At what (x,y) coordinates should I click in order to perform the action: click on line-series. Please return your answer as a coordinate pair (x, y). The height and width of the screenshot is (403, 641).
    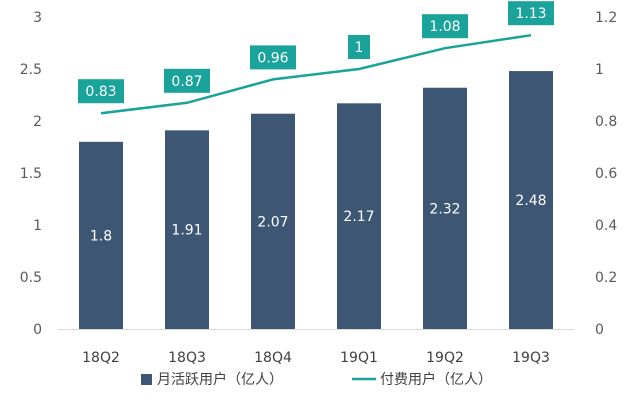
    Looking at the image, I should click on (316, 74).